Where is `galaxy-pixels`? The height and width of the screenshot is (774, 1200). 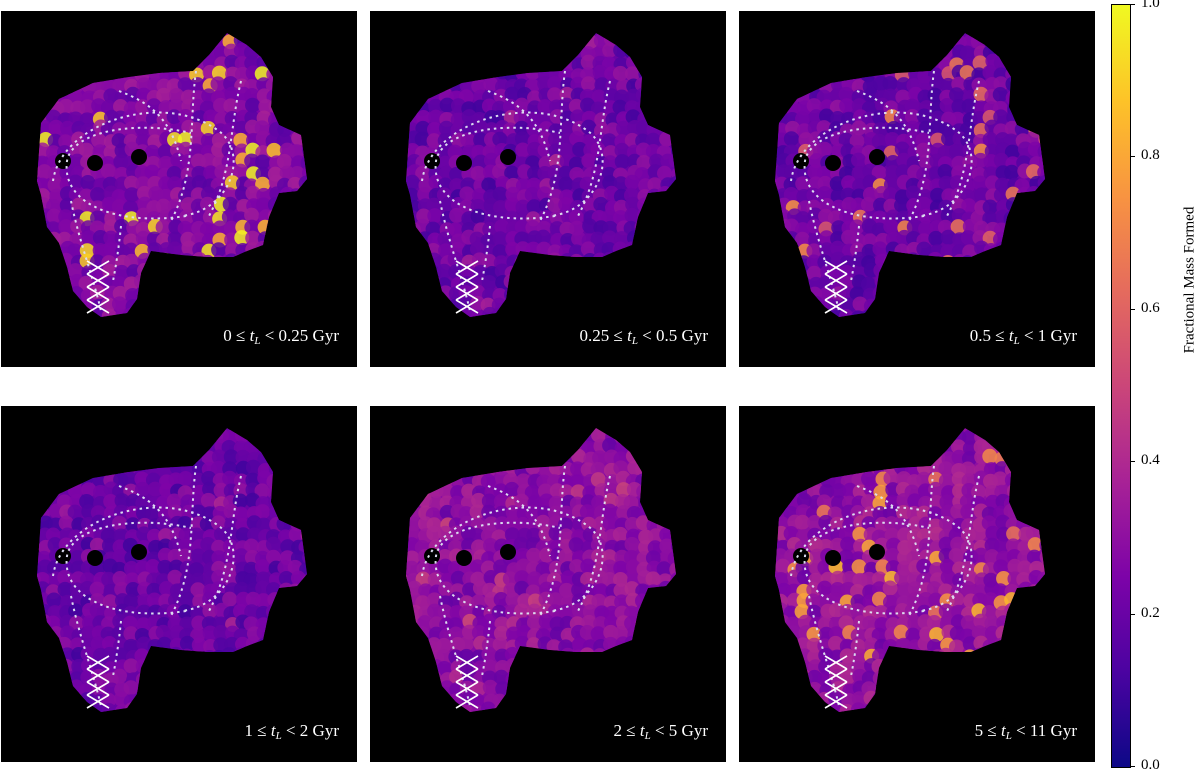
galaxy-pixels is located at coordinates (541, 175).